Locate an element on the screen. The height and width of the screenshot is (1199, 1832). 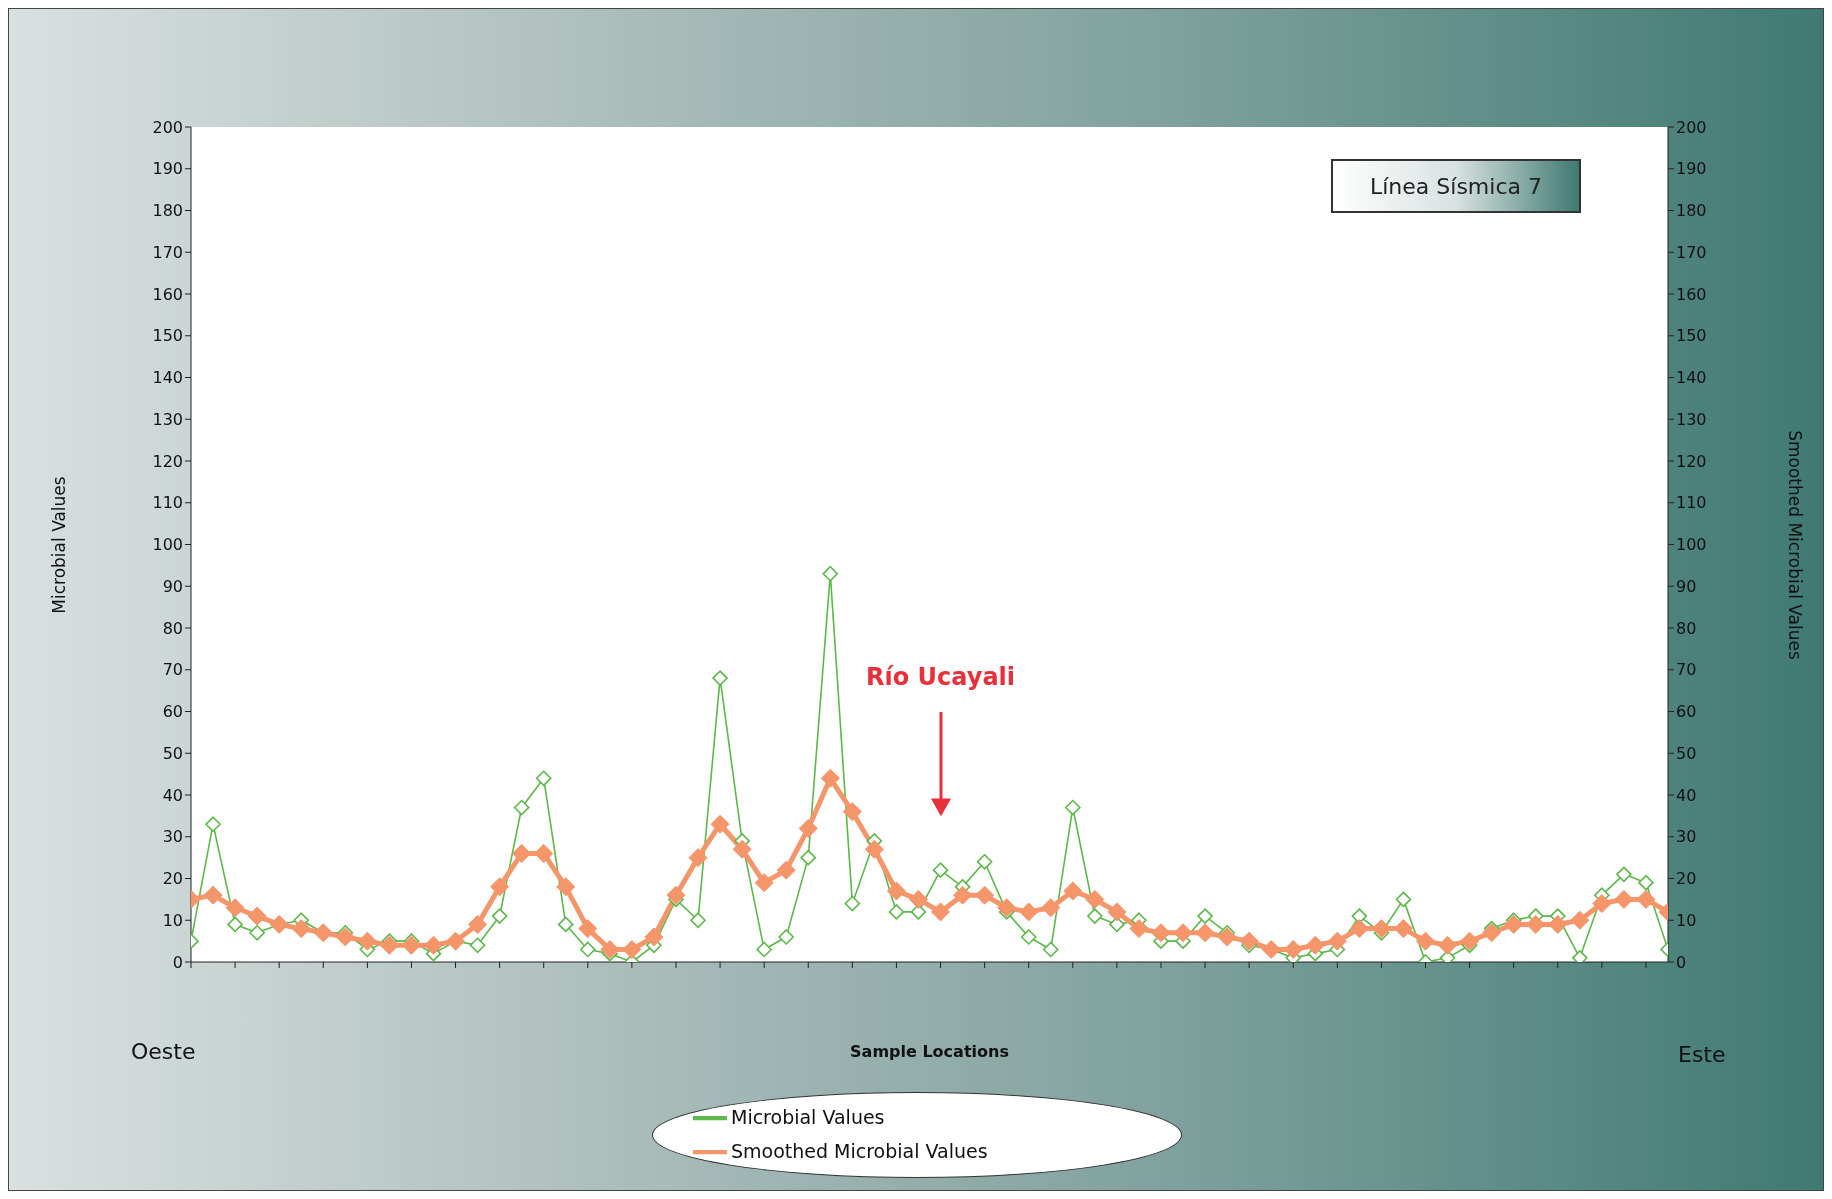
text: Oeste is located at coordinates (163, 1051).